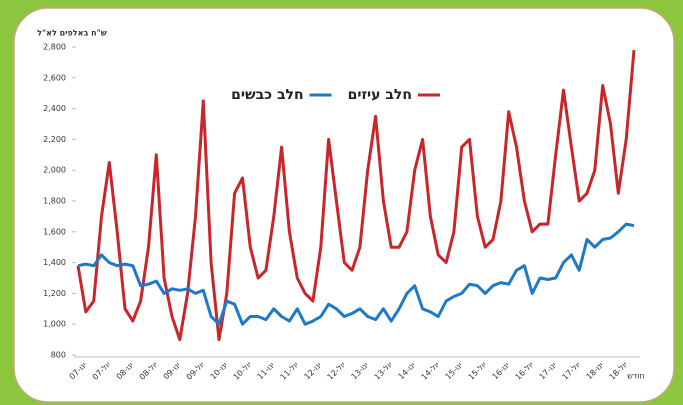  What do you see at coordinates (54, 201) in the screenshot?
I see `y-tick-label: 1,800` at bounding box center [54, 201].